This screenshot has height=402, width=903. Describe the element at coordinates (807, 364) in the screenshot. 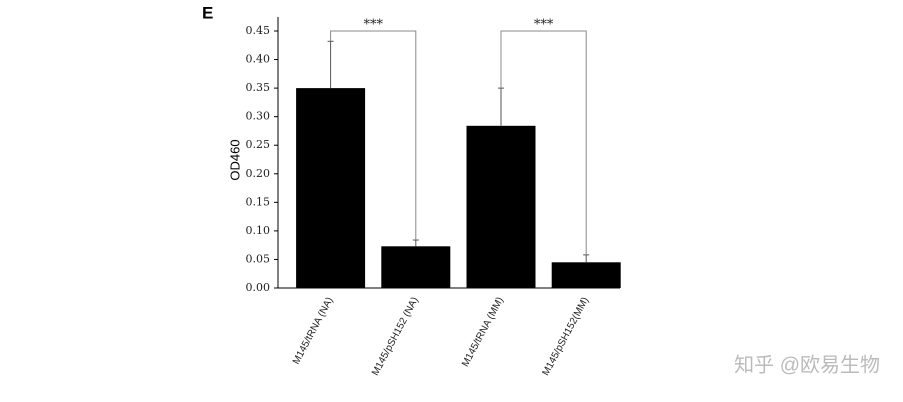

I see `watermark: 知乎 @欧易生物` at that location.